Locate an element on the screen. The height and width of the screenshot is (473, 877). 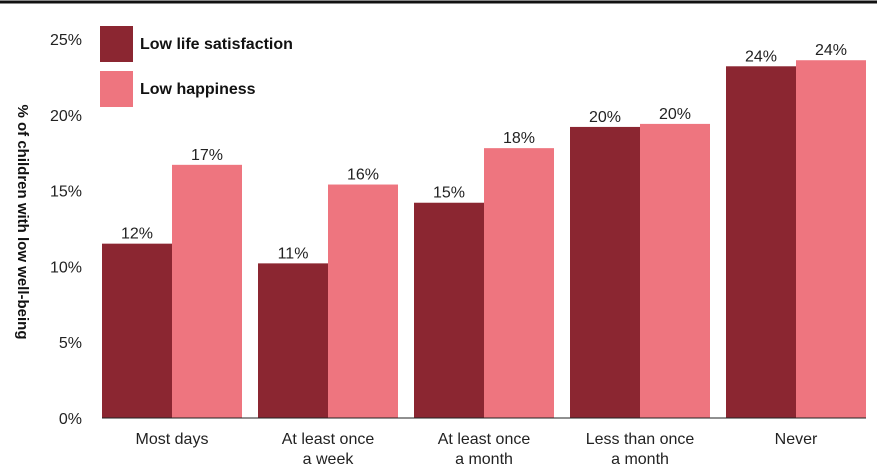
y-tick-label: 10% is located at coordinates (66, 267).